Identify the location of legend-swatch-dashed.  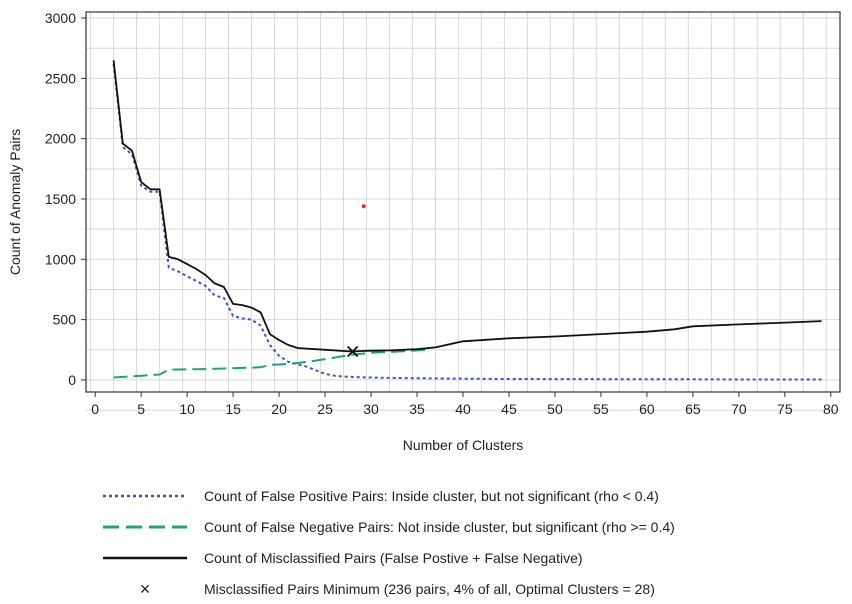
(145, 527).